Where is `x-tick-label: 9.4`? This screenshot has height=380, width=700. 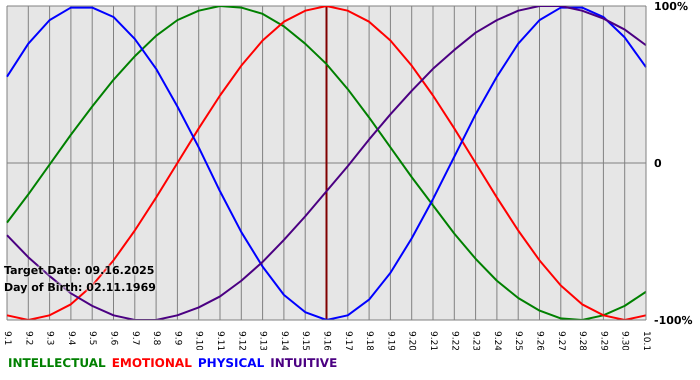
x-tick-label: 9.4 is located at coordinates (71, 338).